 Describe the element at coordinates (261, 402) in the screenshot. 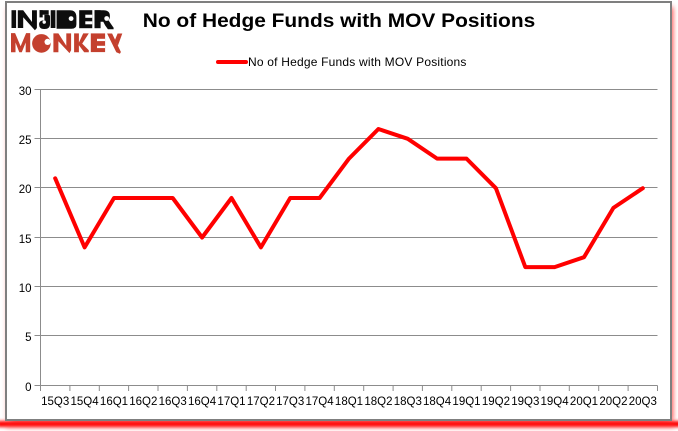

I see `svg-text: 17Q2` at that location.